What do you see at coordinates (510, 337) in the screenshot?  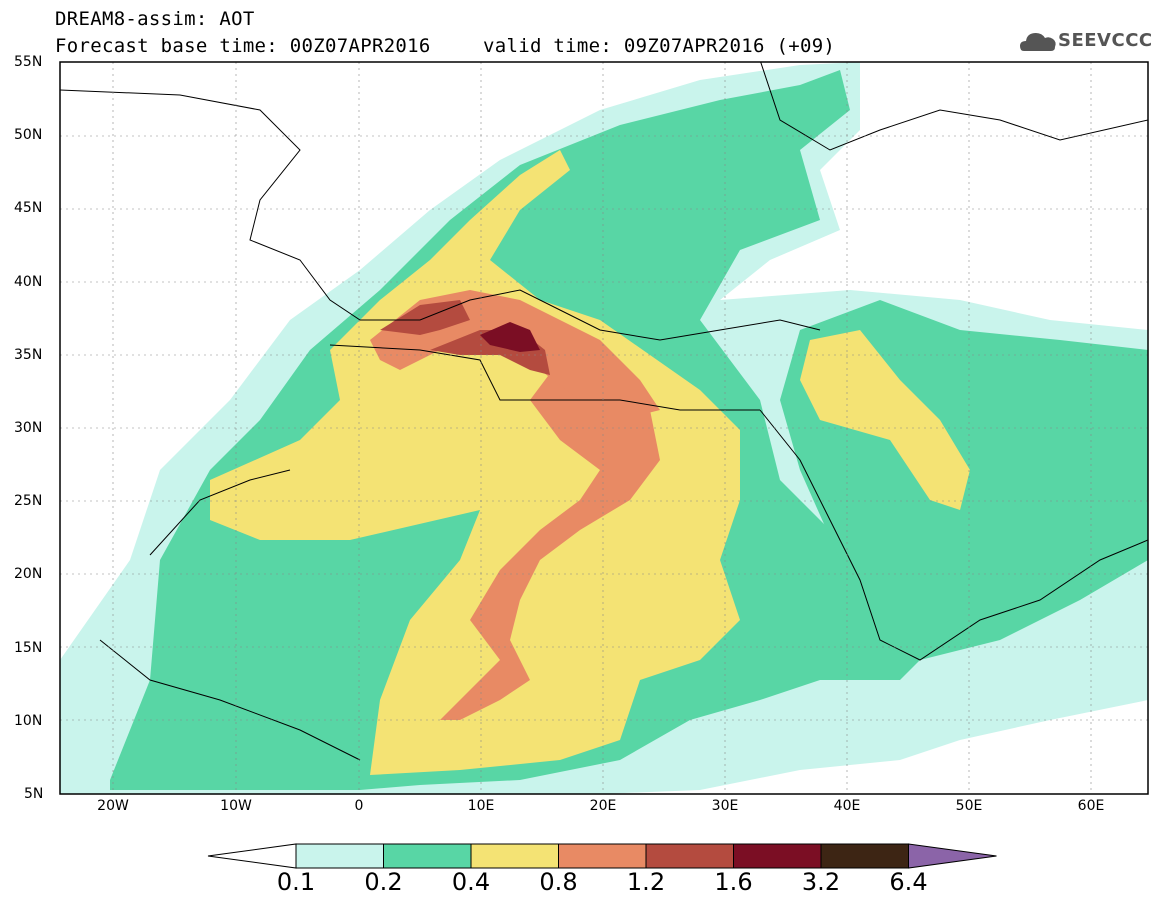 I see `aot-1.6-region` at bounding box center [510, 337].